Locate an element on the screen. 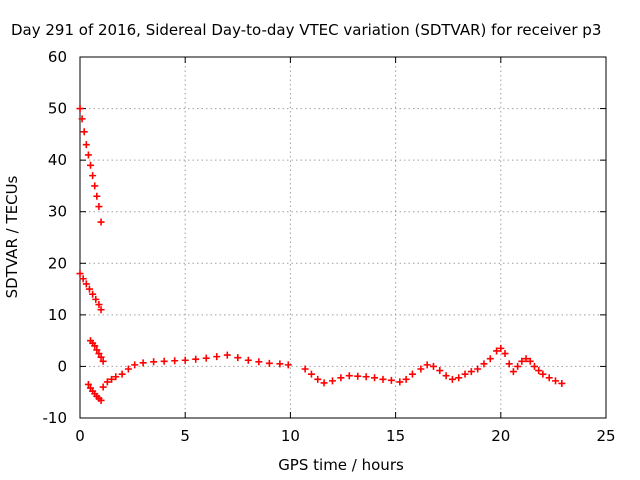 This screenshot has width=640, height=480. y-tick-label: 40 is located at coordinates (57, 160).